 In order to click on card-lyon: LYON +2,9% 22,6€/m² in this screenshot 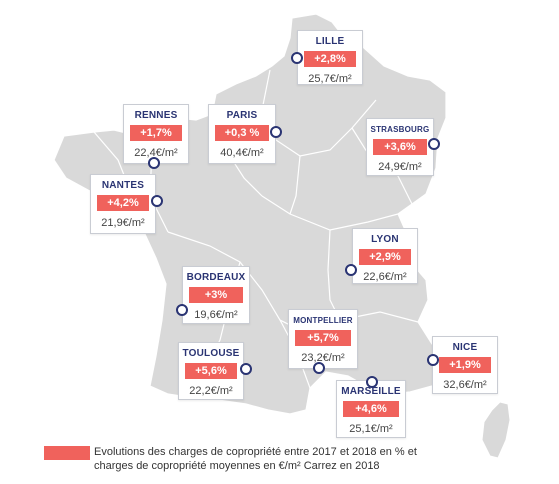, I will do `click(385, 256)`.